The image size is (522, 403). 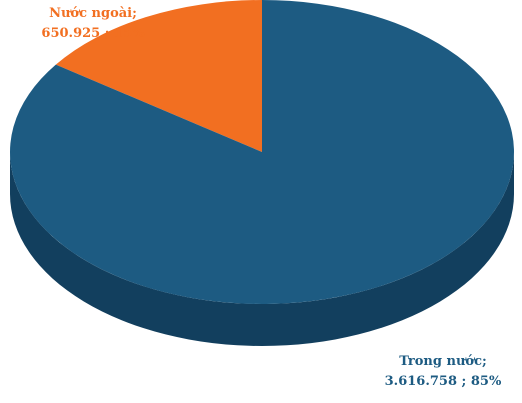 What do you see at coordinates (71, 33) in the screenshot?
I see `slice-value-foreign: 650.925` at bounding box center [71, 33].